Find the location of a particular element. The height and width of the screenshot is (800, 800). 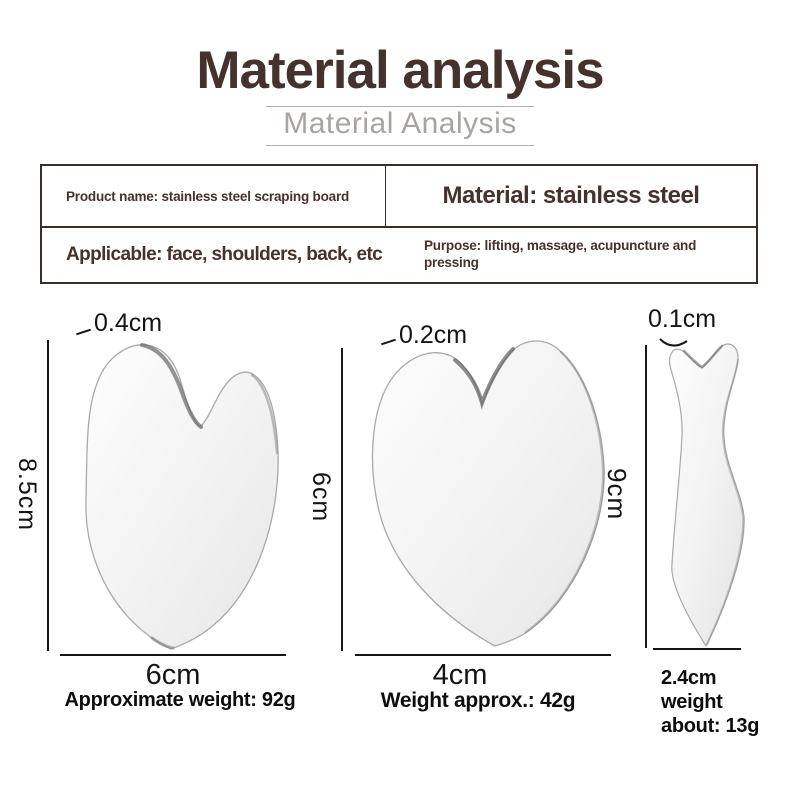

thickness-label: 0.2cm is located at coordinates (433, 335).